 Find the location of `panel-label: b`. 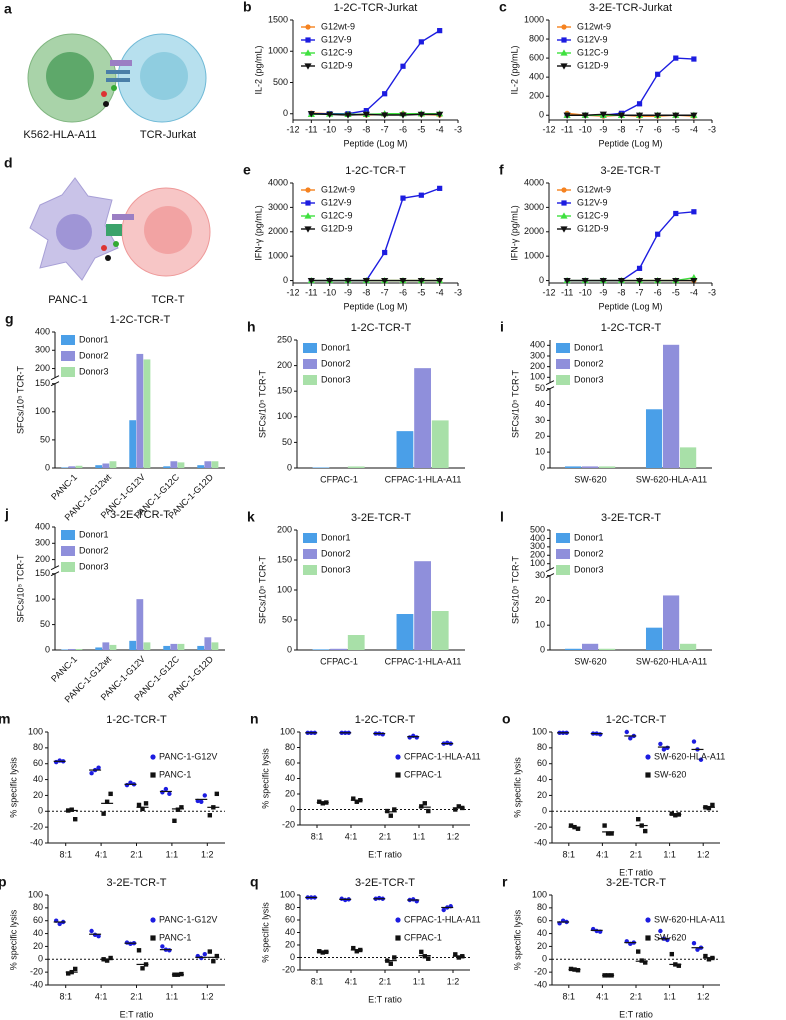

panel-label: b is located at coordinates (247, 7).